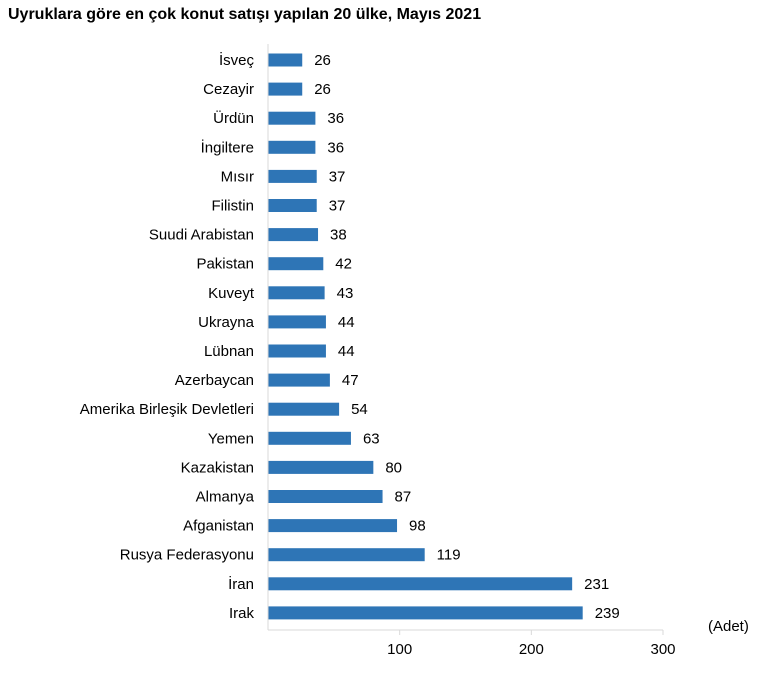 Image resolution: width=765 pixels, height=674 pixels. Describe the element at coordinates (242, 613) in the screenshot. I see `category-label: Irak` at that location.